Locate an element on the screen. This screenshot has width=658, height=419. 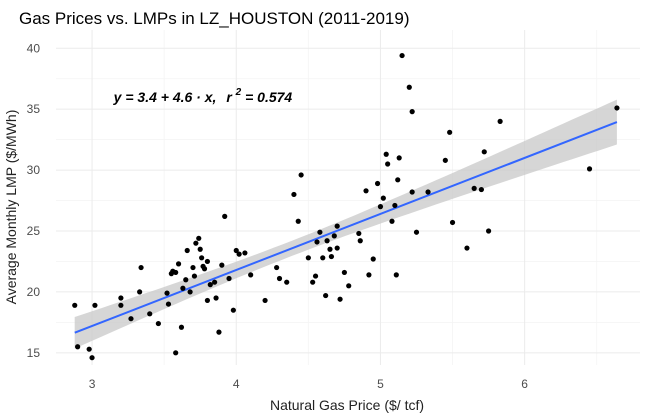
x-tick-label: 6 is located at coordinates (524, 384).